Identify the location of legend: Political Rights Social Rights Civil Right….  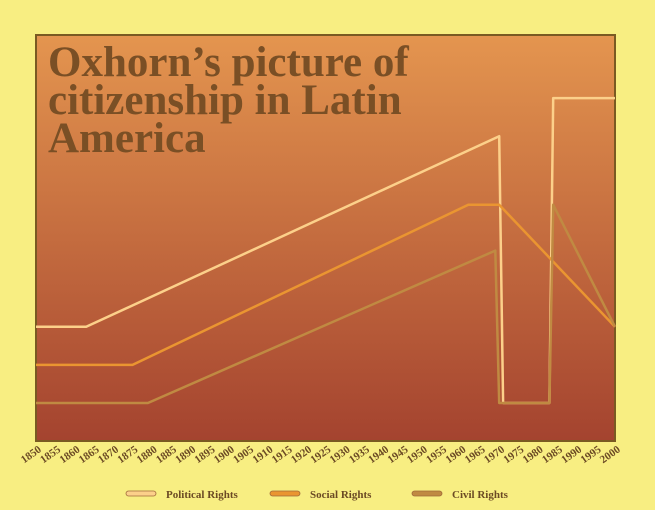
(317, 495).